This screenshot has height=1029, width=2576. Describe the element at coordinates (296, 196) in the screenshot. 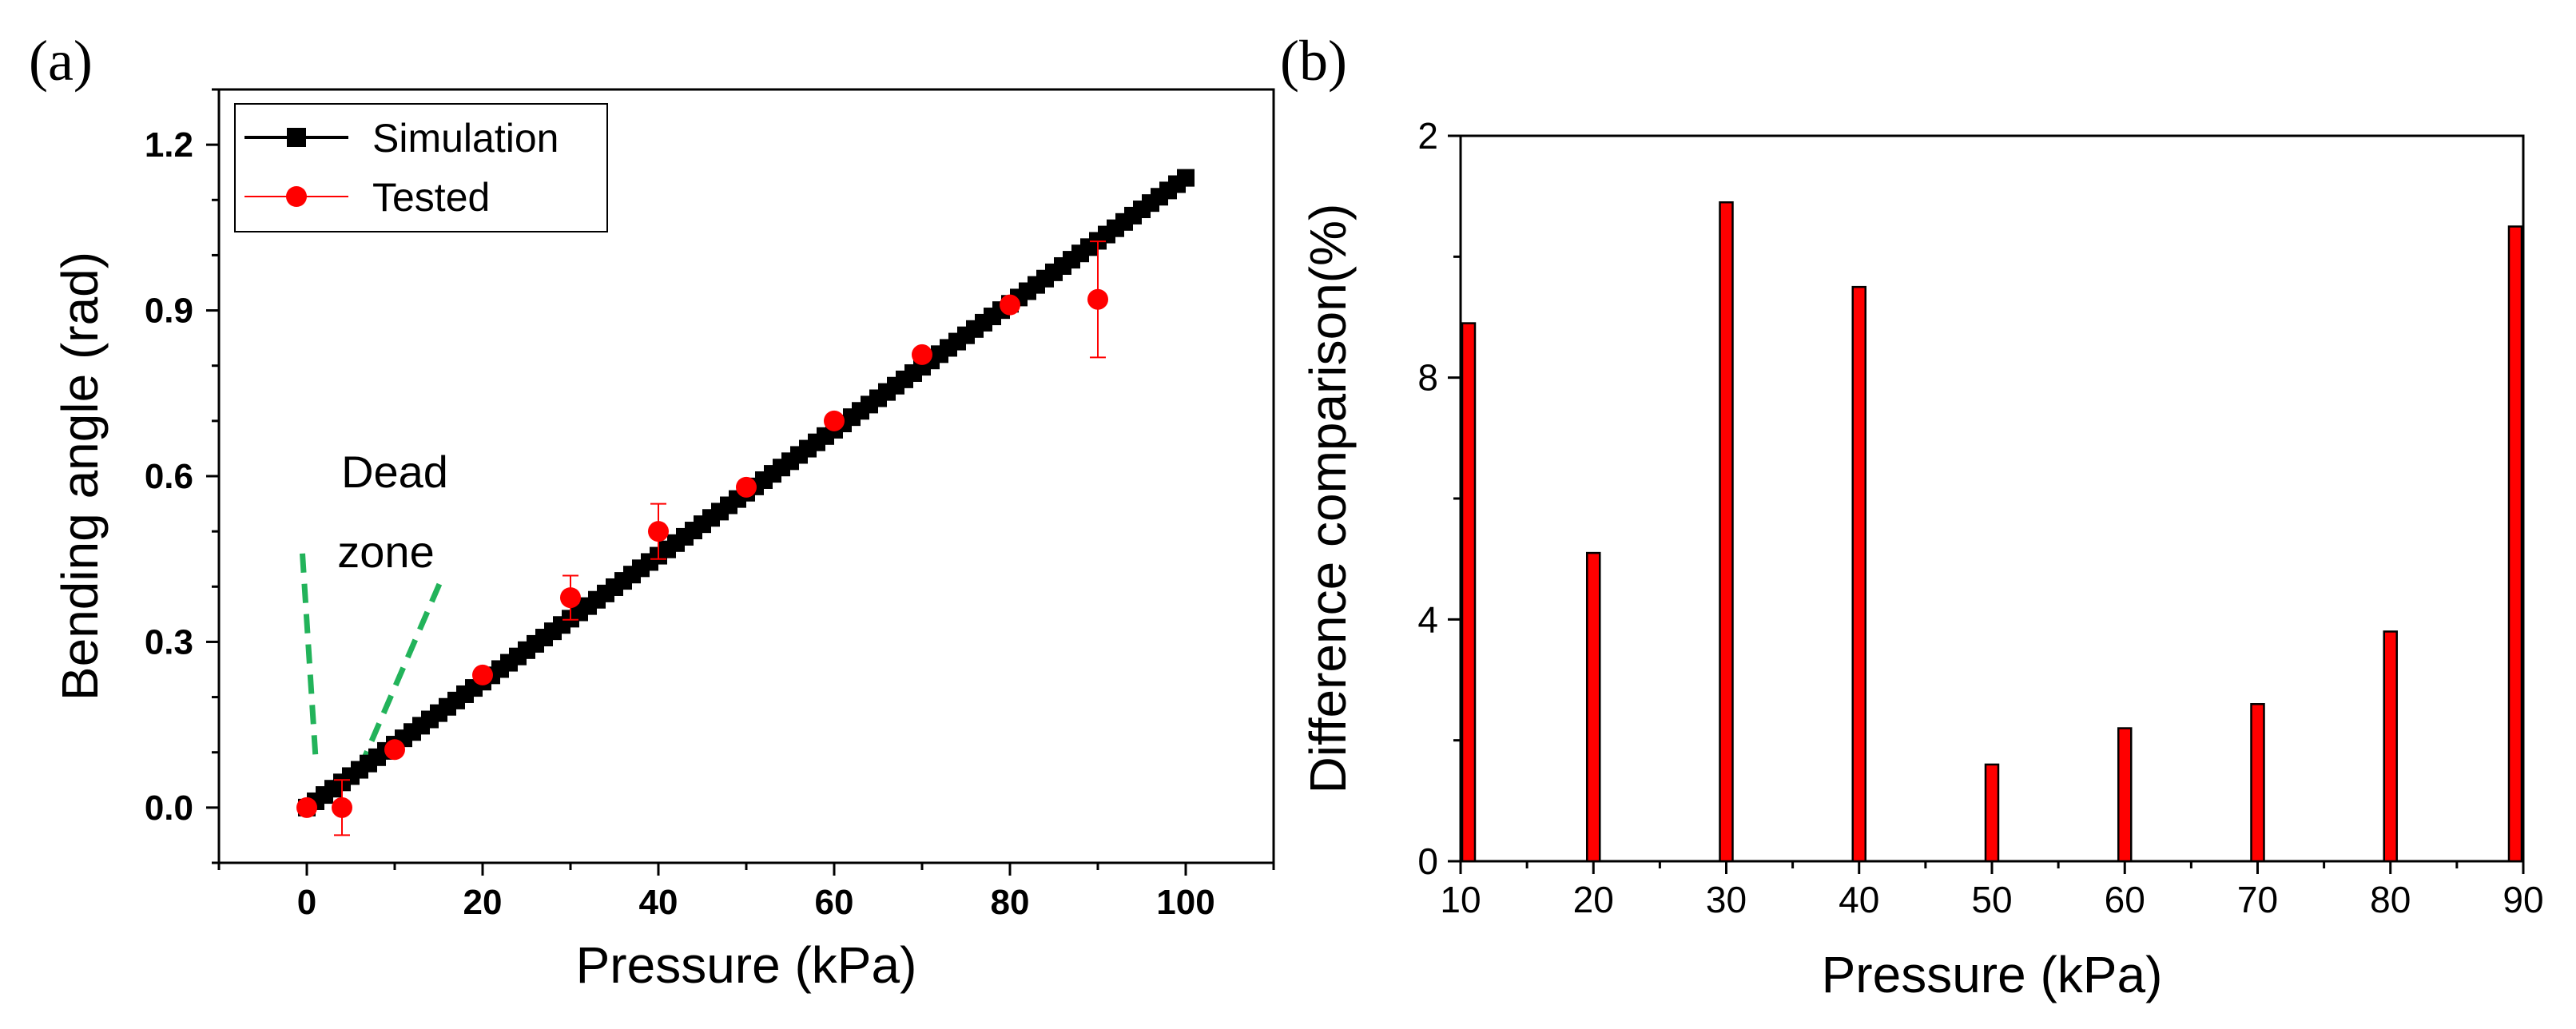

I see `legend-tested-marker` at that location.